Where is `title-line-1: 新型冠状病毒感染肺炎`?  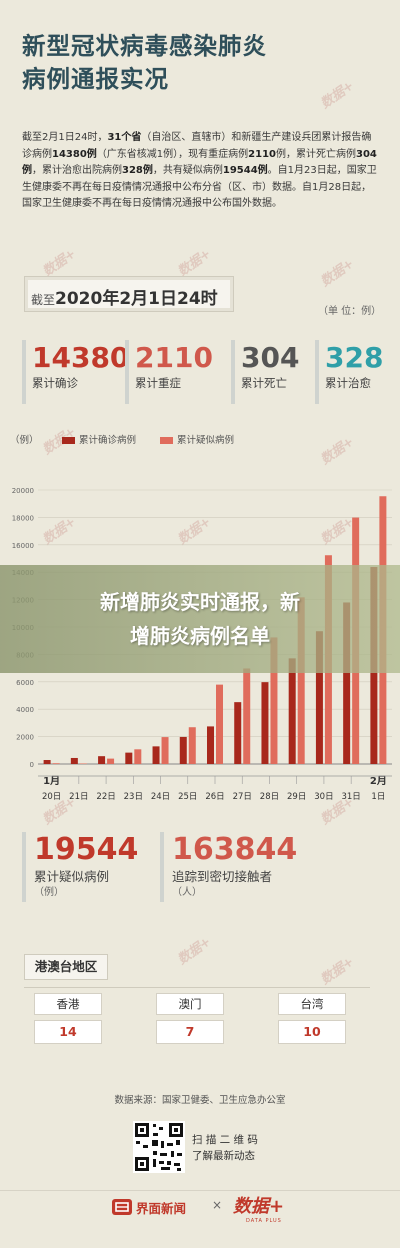 title-line-1: 新型冠状病毒感染肺炎 is located at coordinates (144, 46).